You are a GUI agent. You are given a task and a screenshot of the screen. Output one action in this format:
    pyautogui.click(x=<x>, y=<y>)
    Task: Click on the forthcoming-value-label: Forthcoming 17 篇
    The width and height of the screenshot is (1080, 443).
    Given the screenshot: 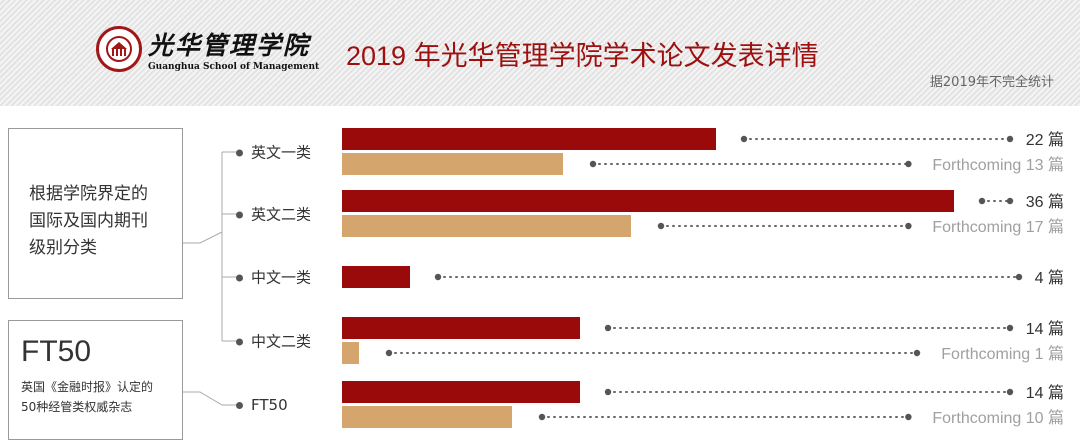 What is the action you would take?
    pyautogui.click(x=998, y=227)
    